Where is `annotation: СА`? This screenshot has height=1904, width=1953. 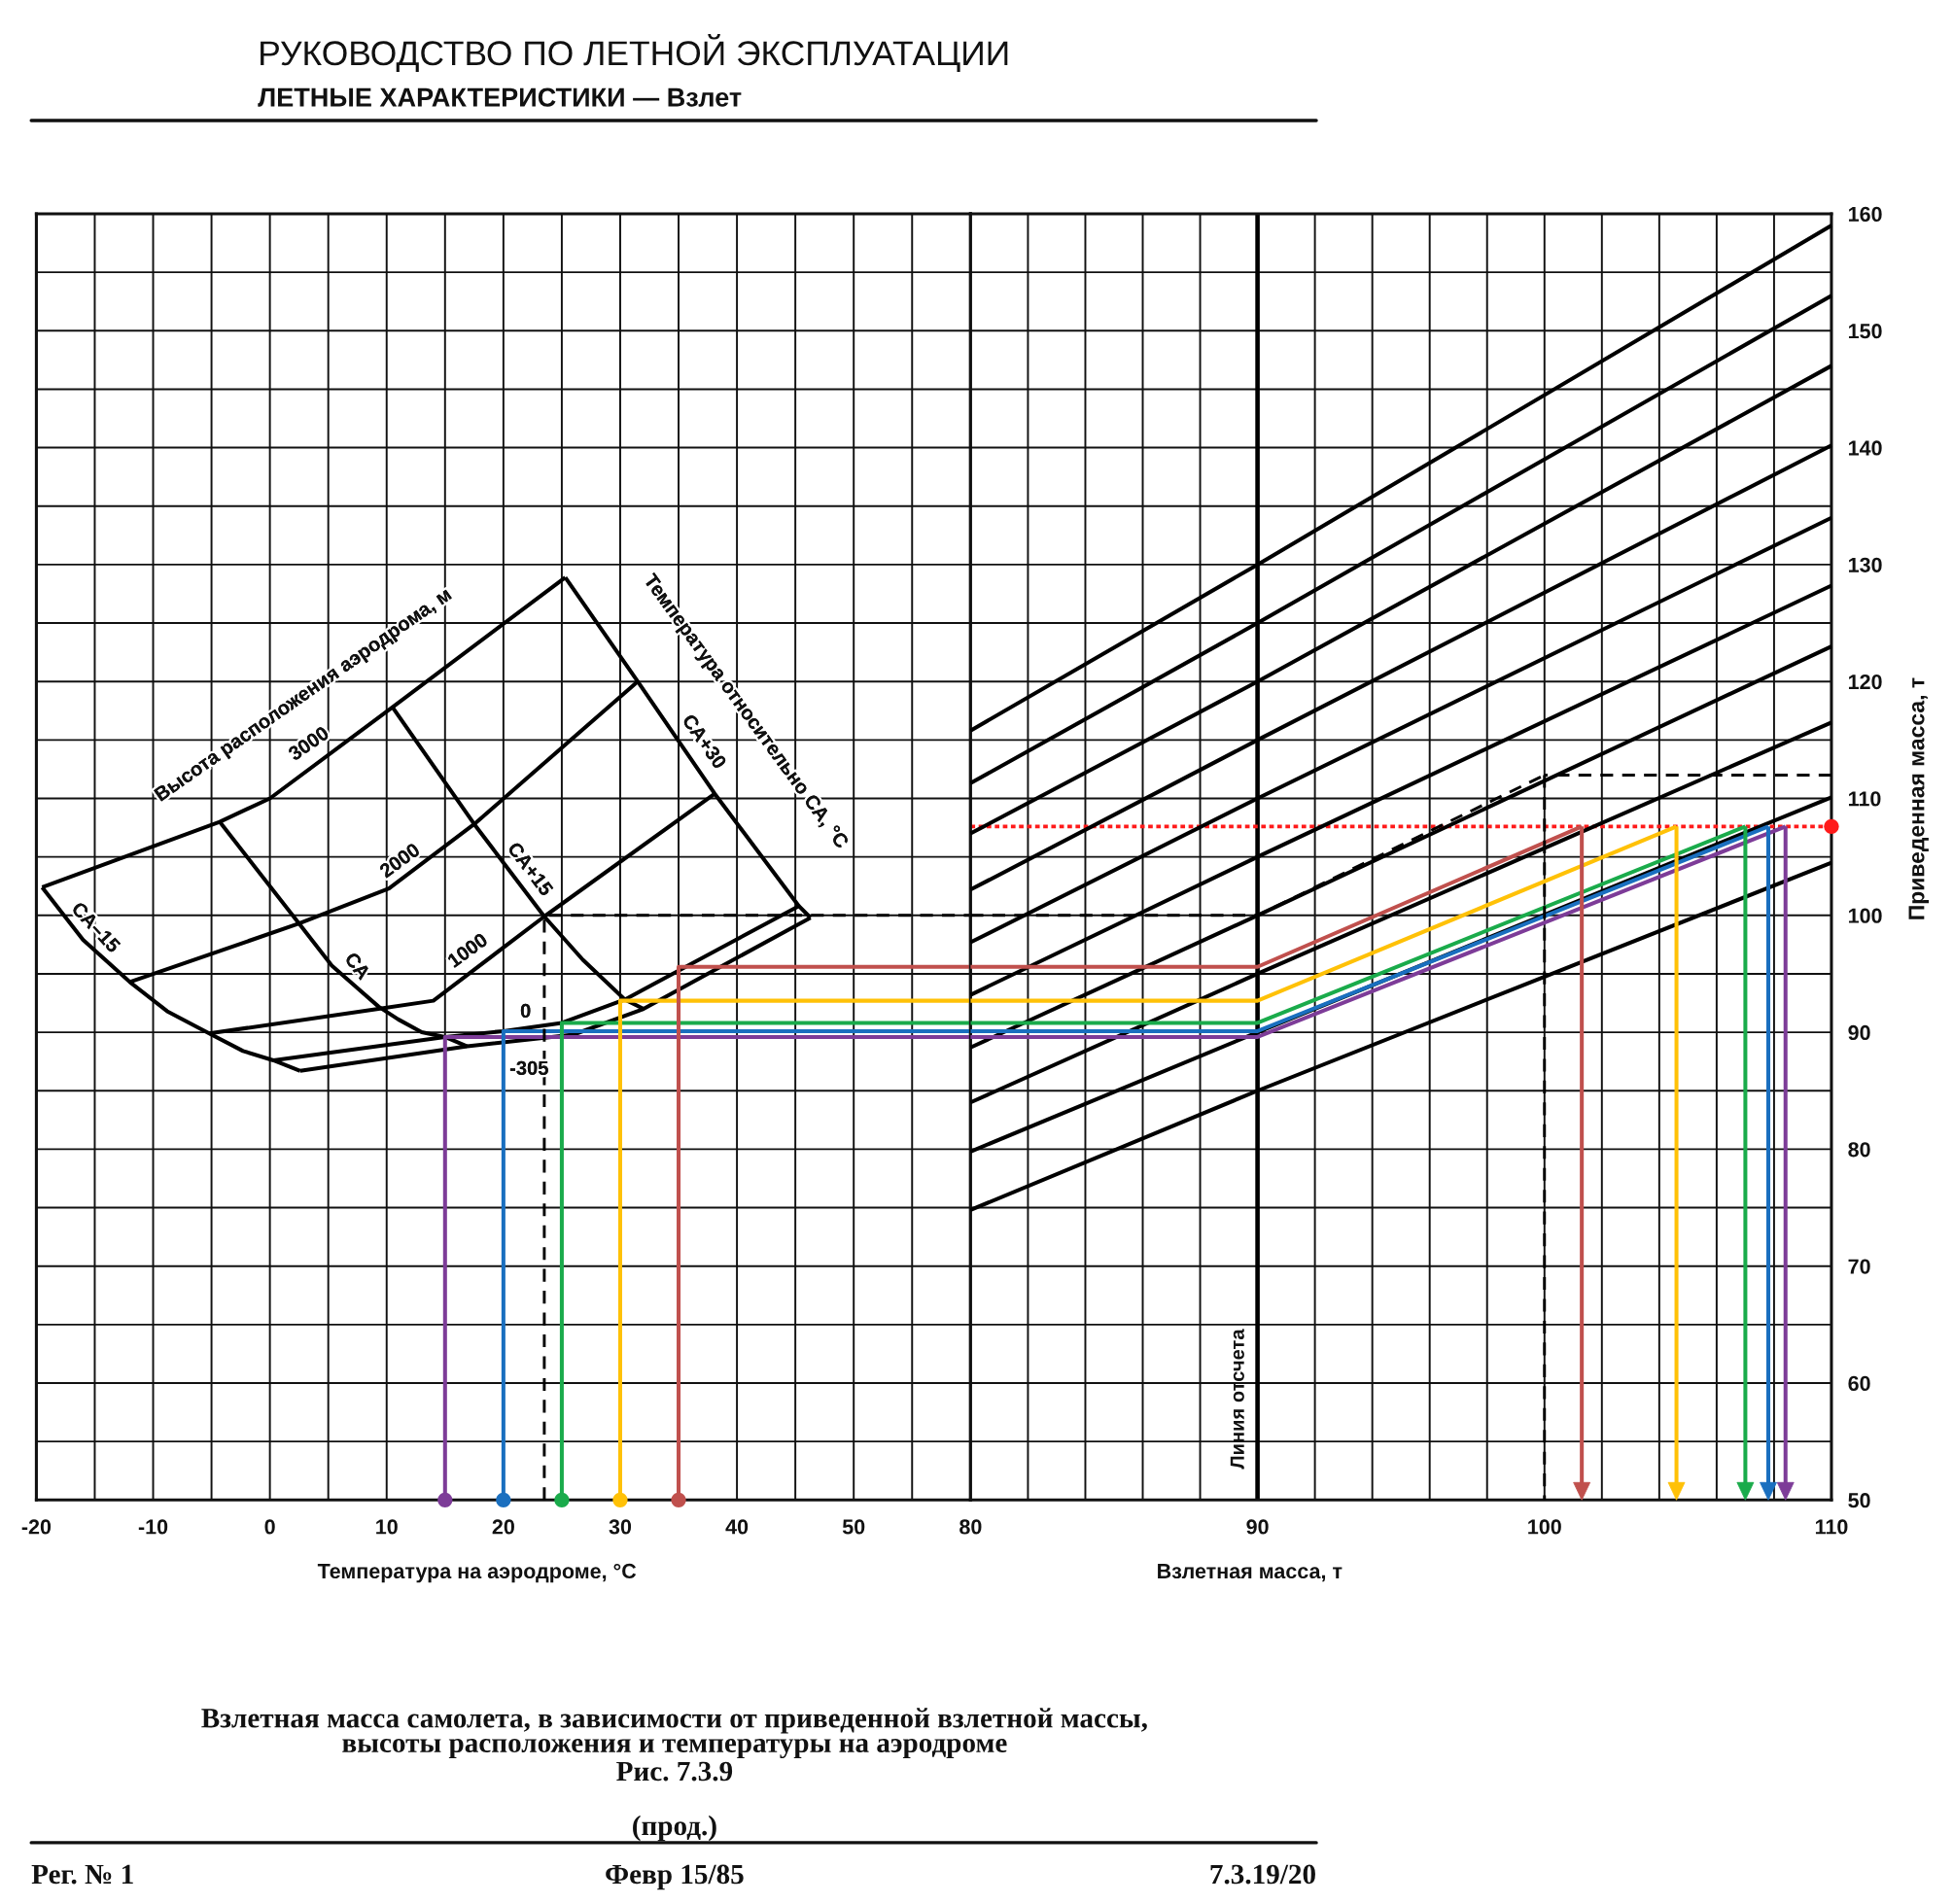
annotation: СА is located at coordinates (357, 966).